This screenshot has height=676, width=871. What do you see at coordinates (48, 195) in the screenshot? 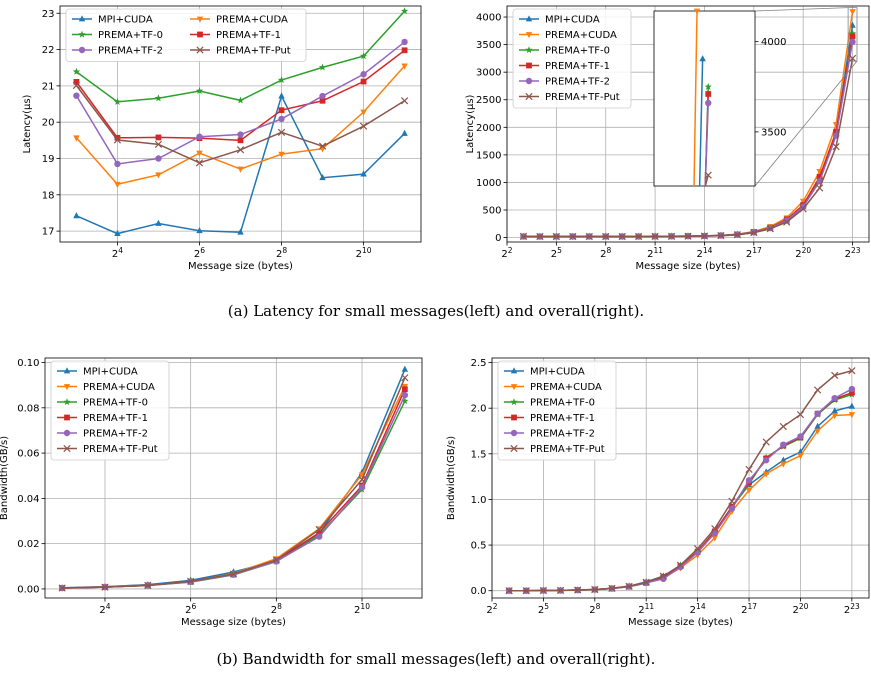
I see `y-tick-label: 18` at bounding box center [48, 195].